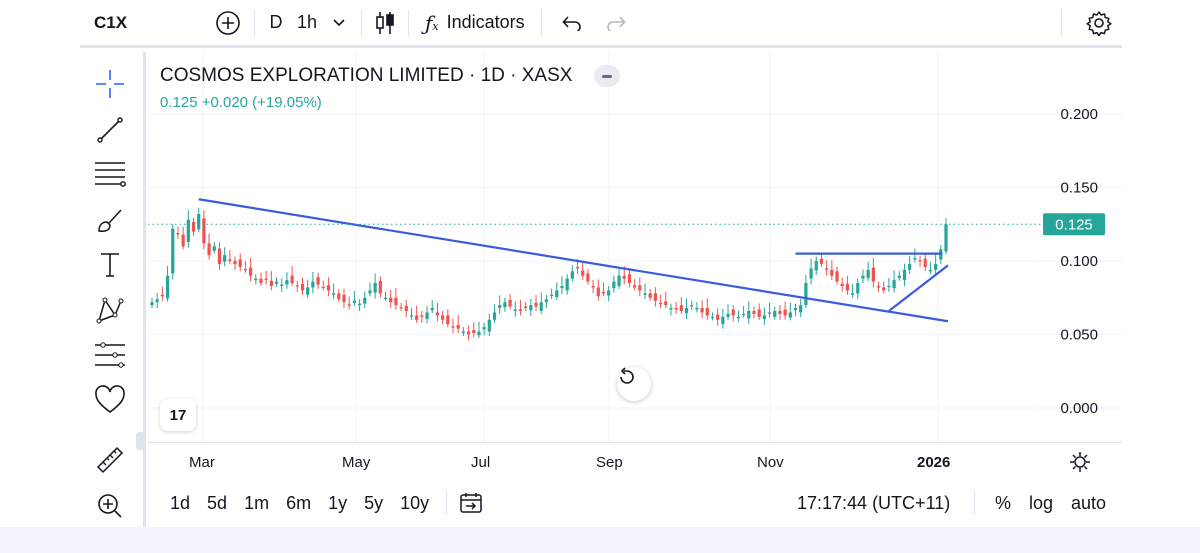 Image resolution: width=1200 pixels, height=553 pixels. I want to click on range-5d: 5d, so click(217, 502).